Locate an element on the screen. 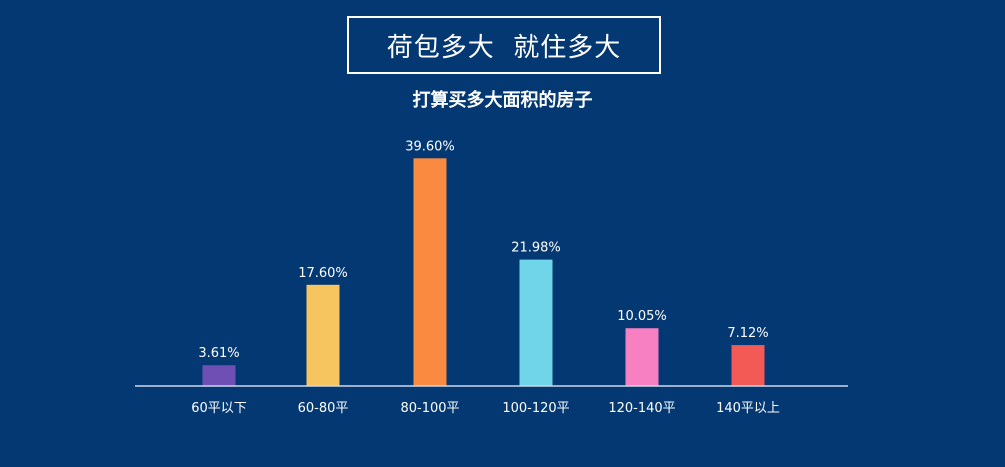  value-label-1: 3.61% is located at coordinates (218, 353).